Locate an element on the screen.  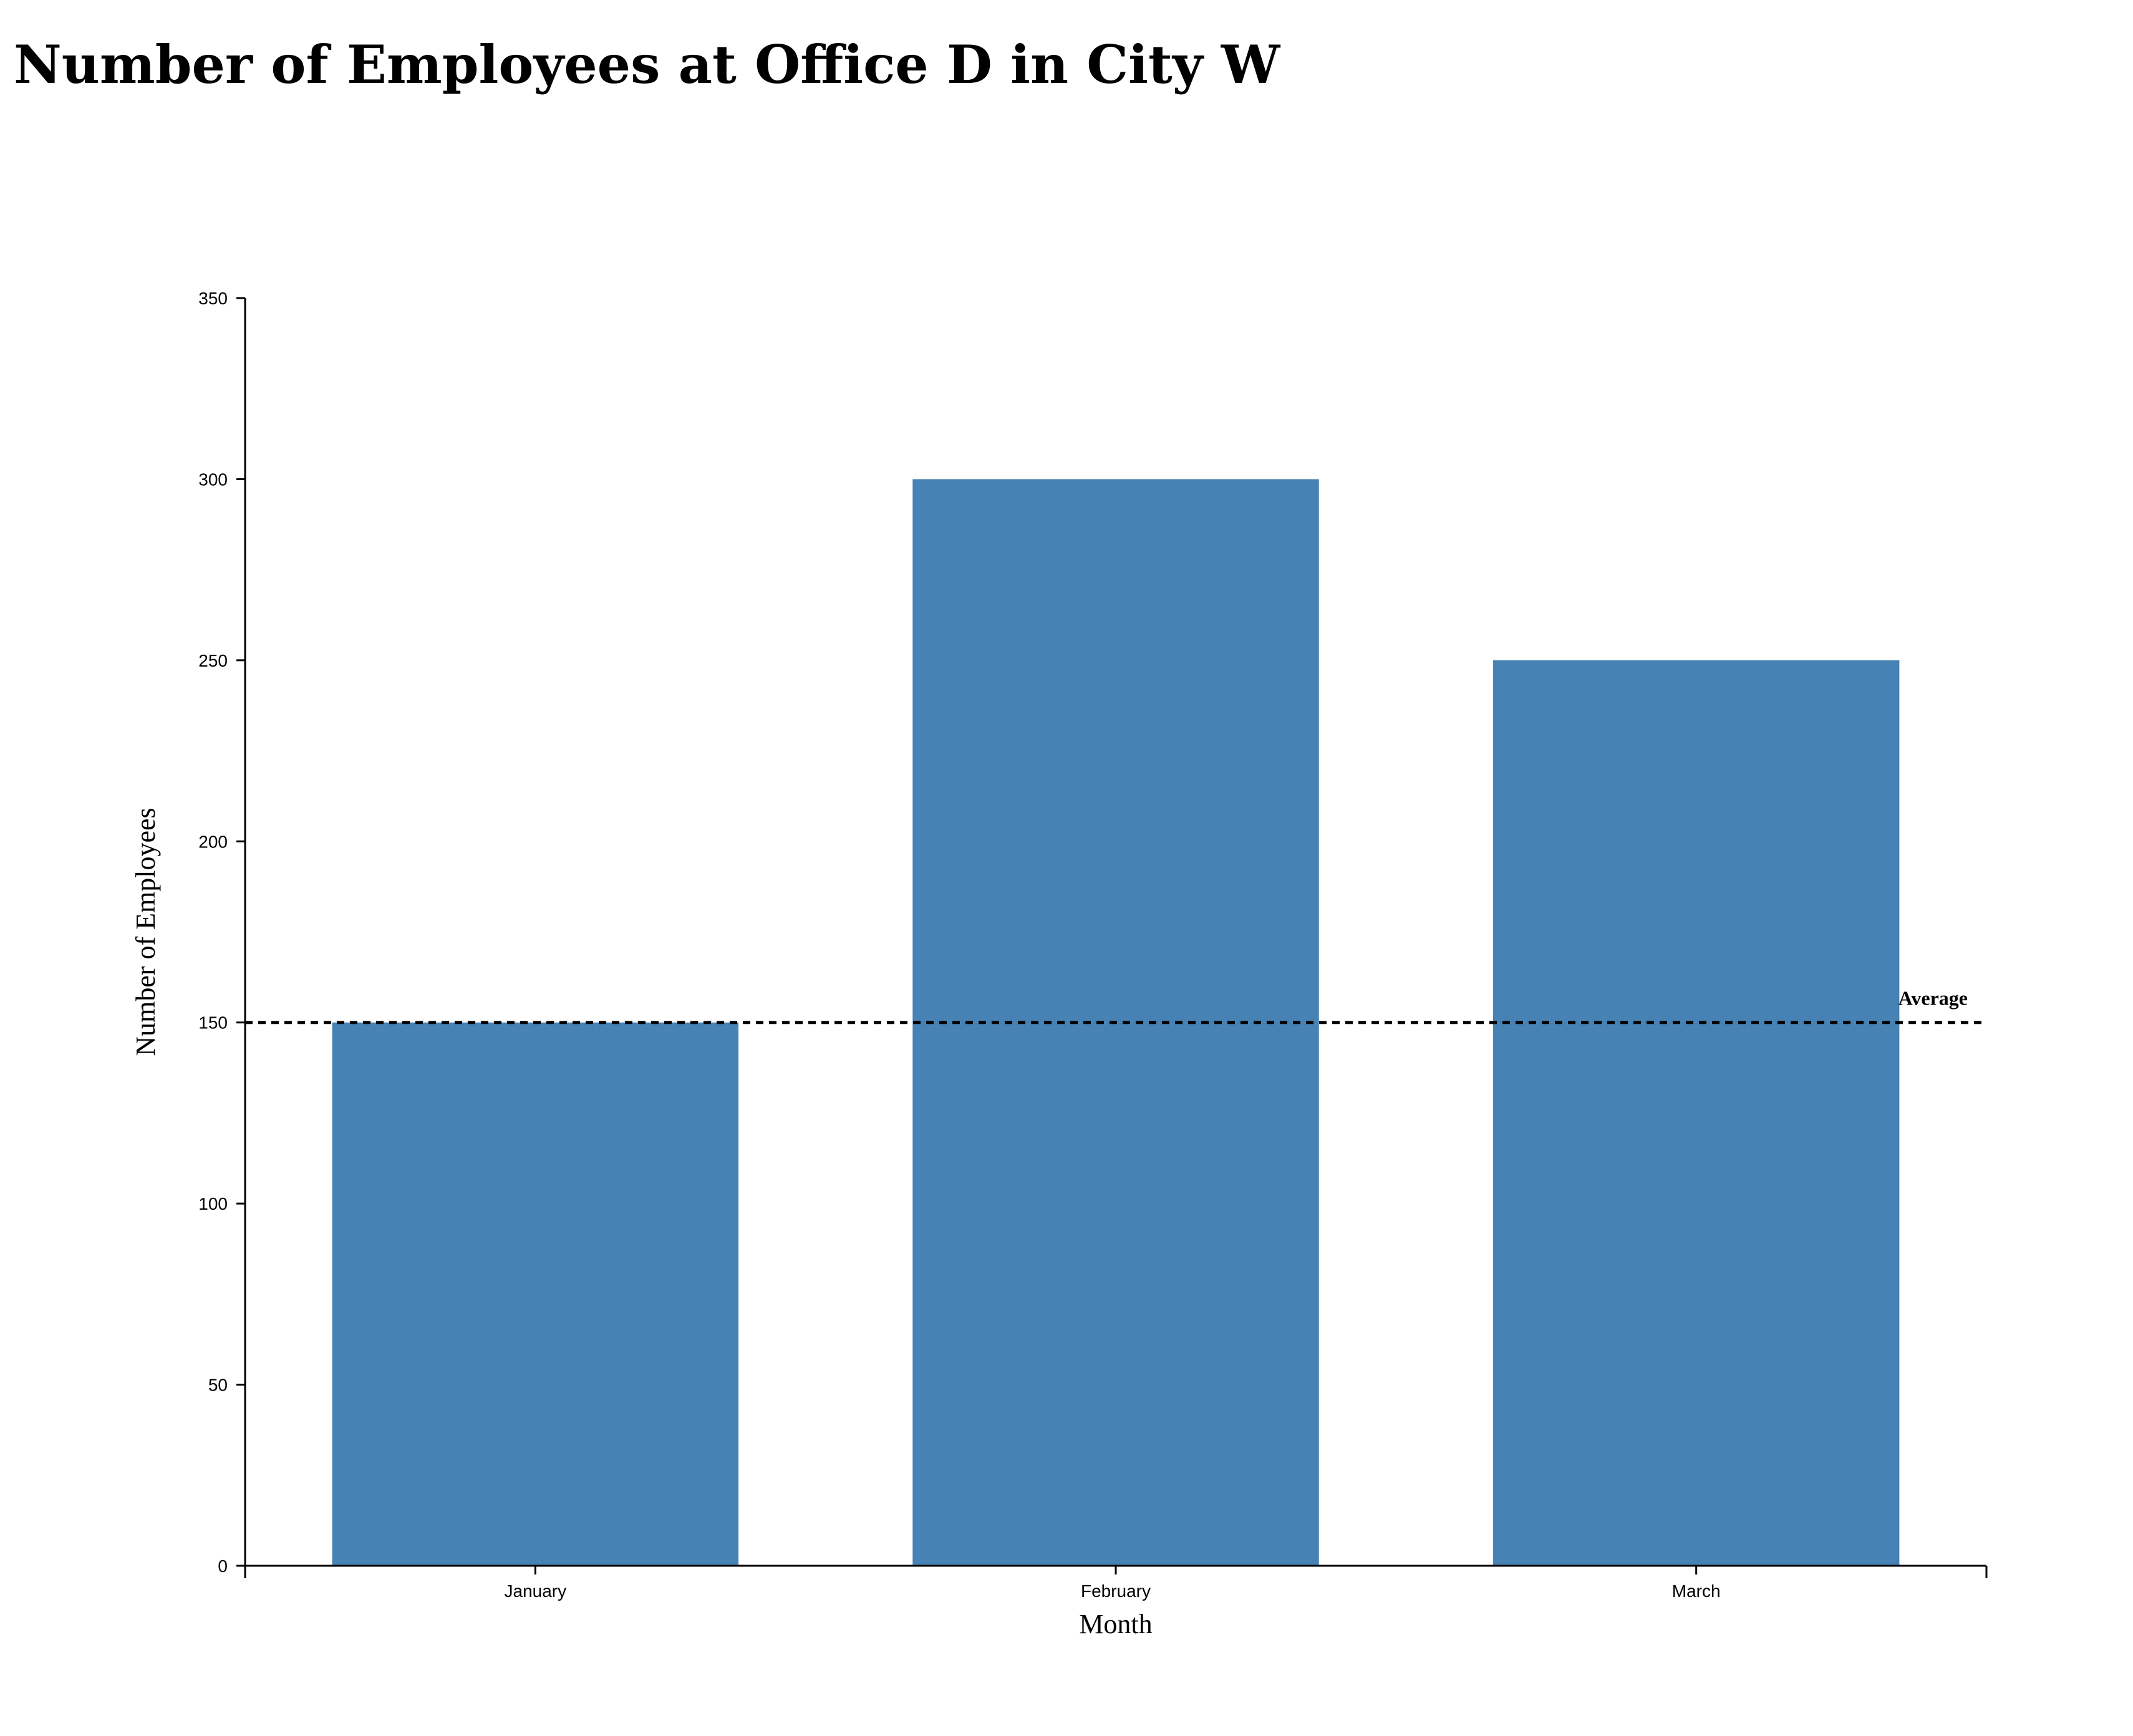
average-line-label: Average is located at coordinates (1933, 998).